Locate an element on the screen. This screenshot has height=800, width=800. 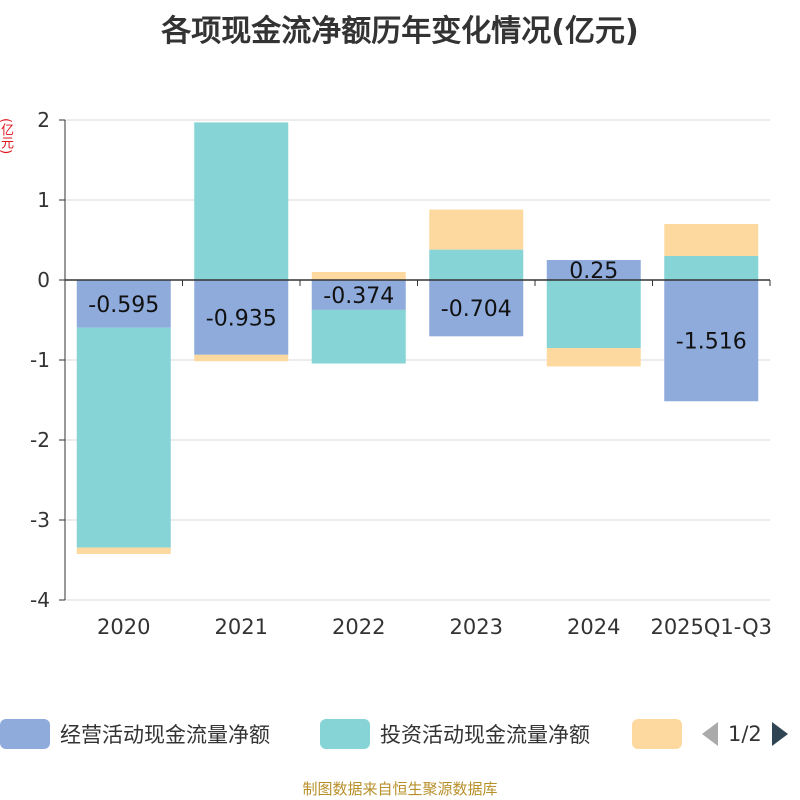
data-source-footer: 制图数据来自恒生聚源数据库 is located at coordinates (400, 789).